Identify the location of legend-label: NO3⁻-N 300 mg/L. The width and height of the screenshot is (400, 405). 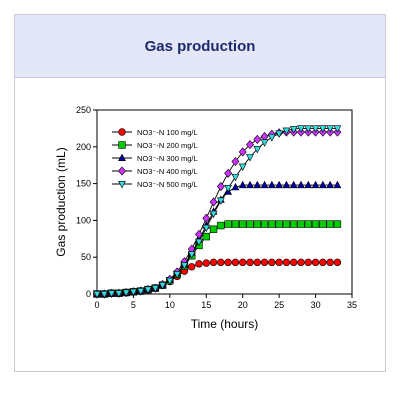
(167, 158).